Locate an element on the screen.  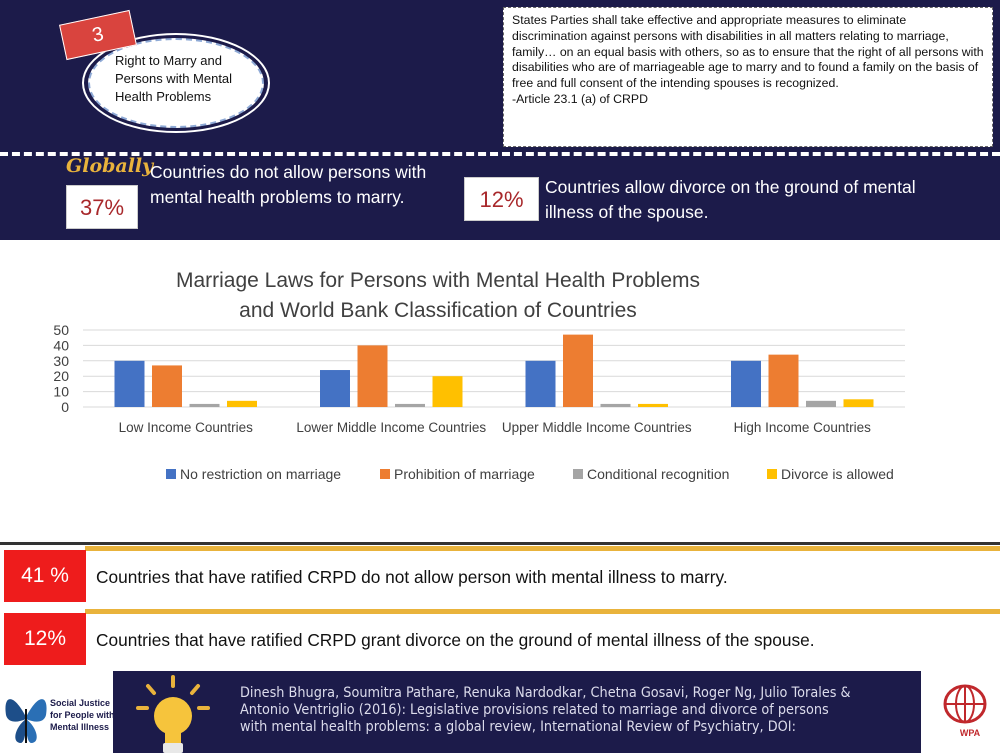
legend-label: Divorce is allowed is located at coordinates (837, 474).